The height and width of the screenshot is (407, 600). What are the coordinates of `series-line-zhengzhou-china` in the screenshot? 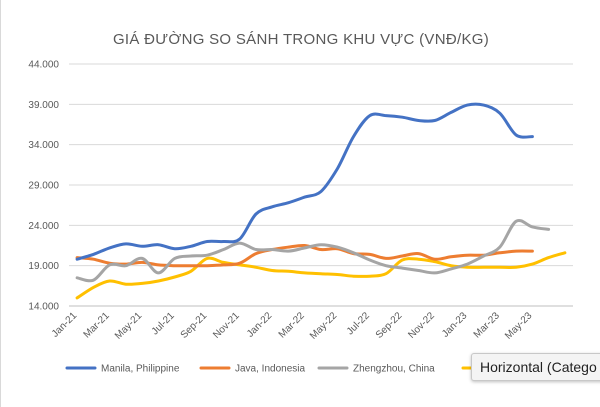 It's located at (313, 251).